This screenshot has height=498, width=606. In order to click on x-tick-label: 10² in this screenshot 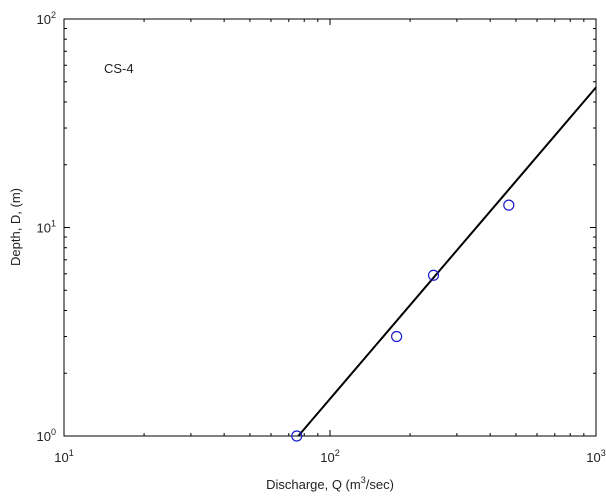, I will do `click(329, 456)`.